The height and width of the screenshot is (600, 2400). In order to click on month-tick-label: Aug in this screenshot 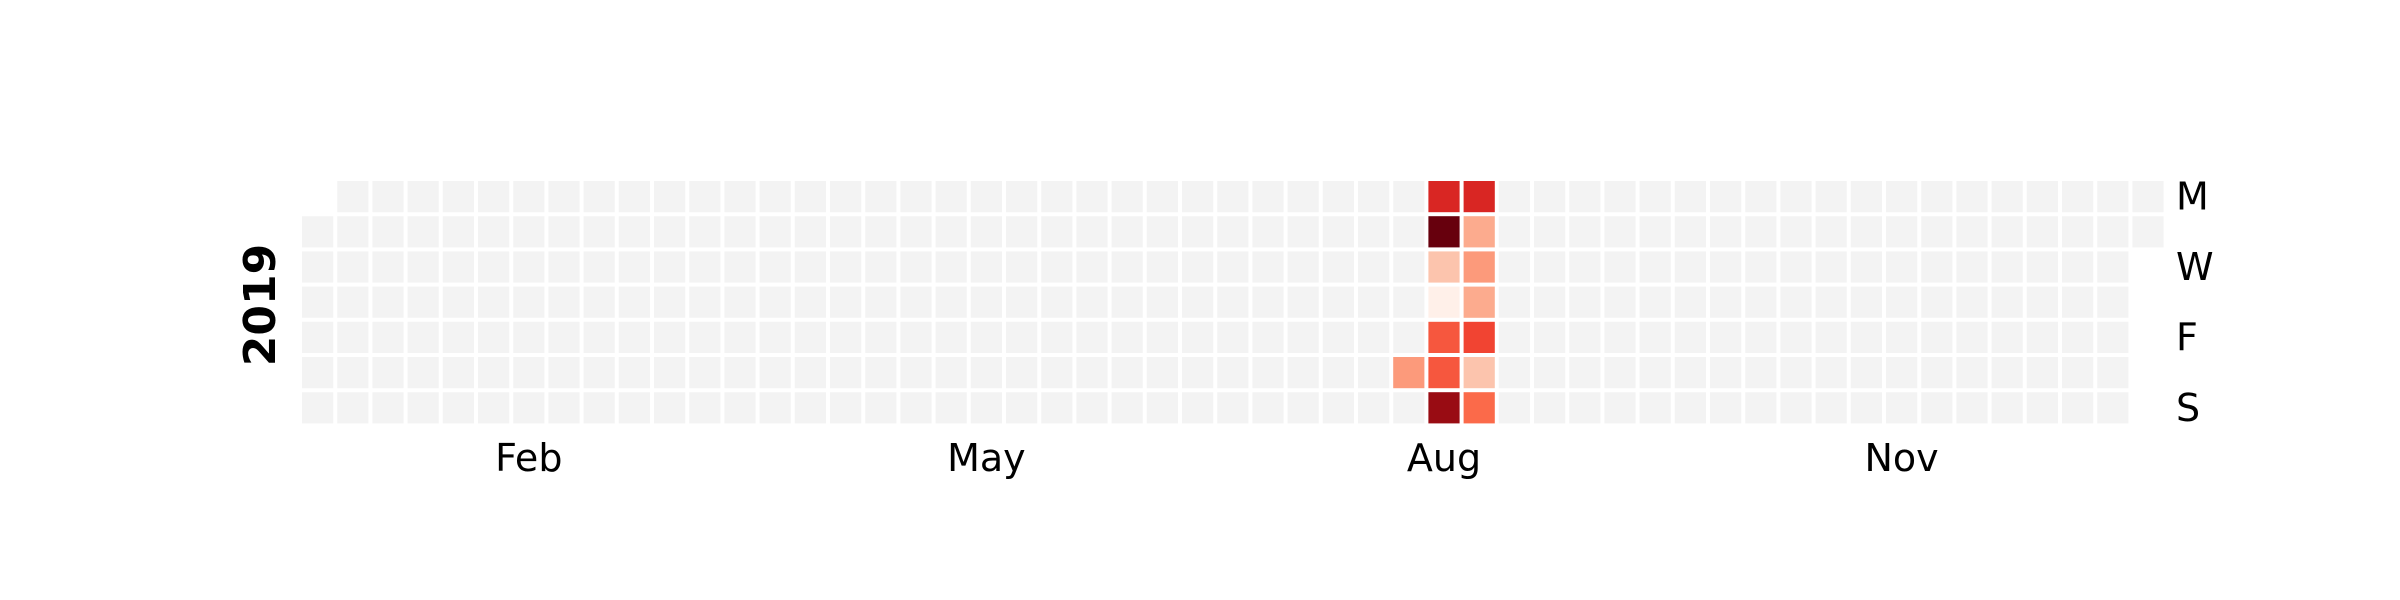, I will do `click(1444, 458)`.